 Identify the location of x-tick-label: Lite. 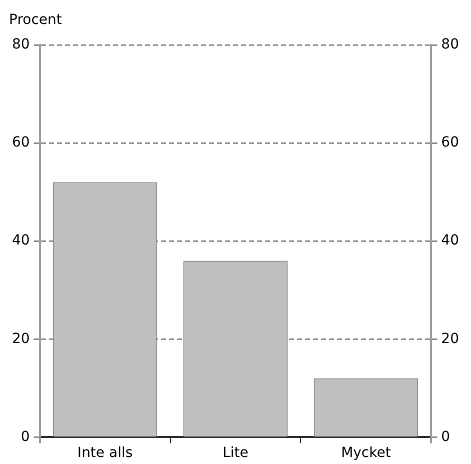
(235, 453).